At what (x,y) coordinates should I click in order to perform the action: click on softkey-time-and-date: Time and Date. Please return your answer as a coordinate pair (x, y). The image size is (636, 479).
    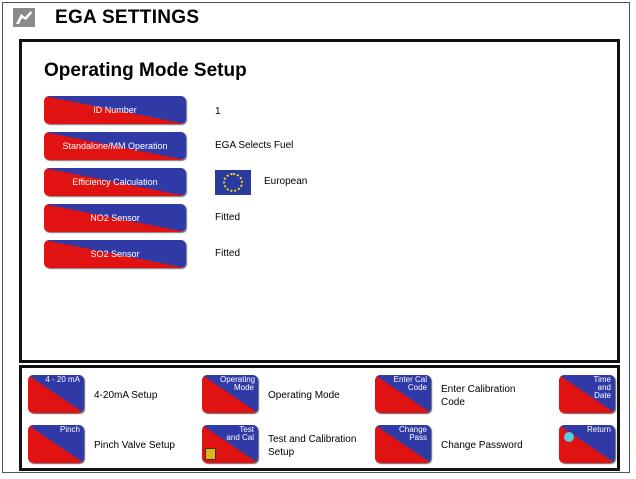
    Looking at the image, I should click on (587, 394).